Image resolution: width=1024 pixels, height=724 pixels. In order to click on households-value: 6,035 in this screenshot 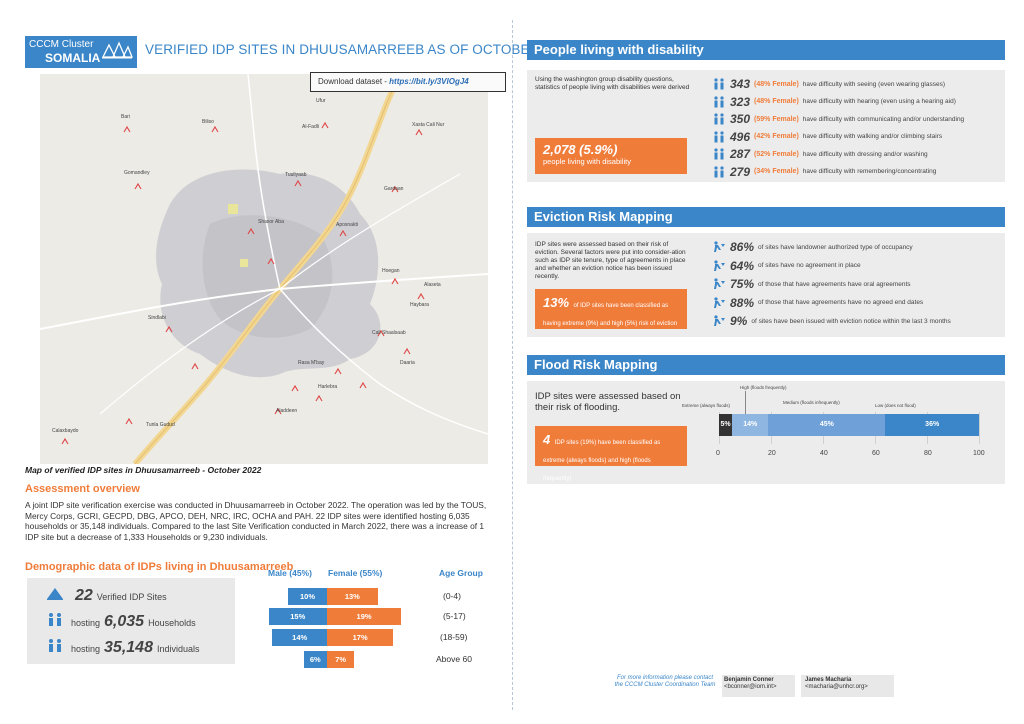, I will do `click(124, 621)`.